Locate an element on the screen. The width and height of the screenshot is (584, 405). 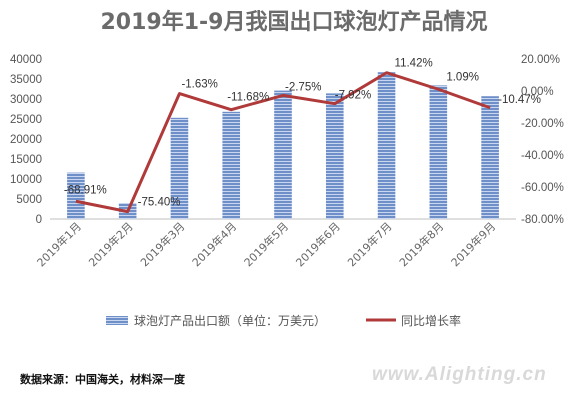
y-right-tick-label: -20.00% is located at coordinates (542, 124).